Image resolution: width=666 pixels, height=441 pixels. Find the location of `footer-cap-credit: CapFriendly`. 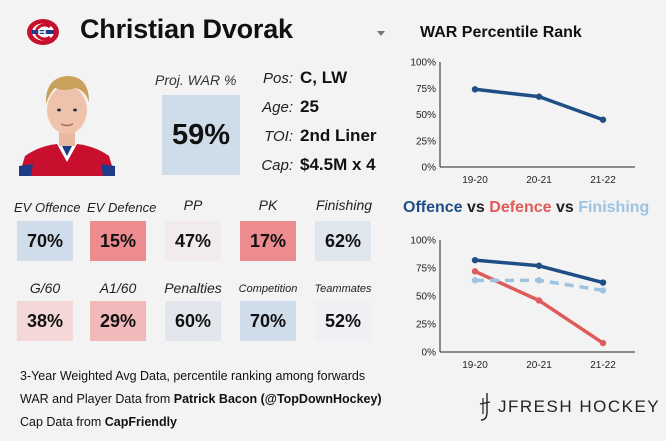

footer-cap-credit: CapFriendly is located at coordinates (141, 422).